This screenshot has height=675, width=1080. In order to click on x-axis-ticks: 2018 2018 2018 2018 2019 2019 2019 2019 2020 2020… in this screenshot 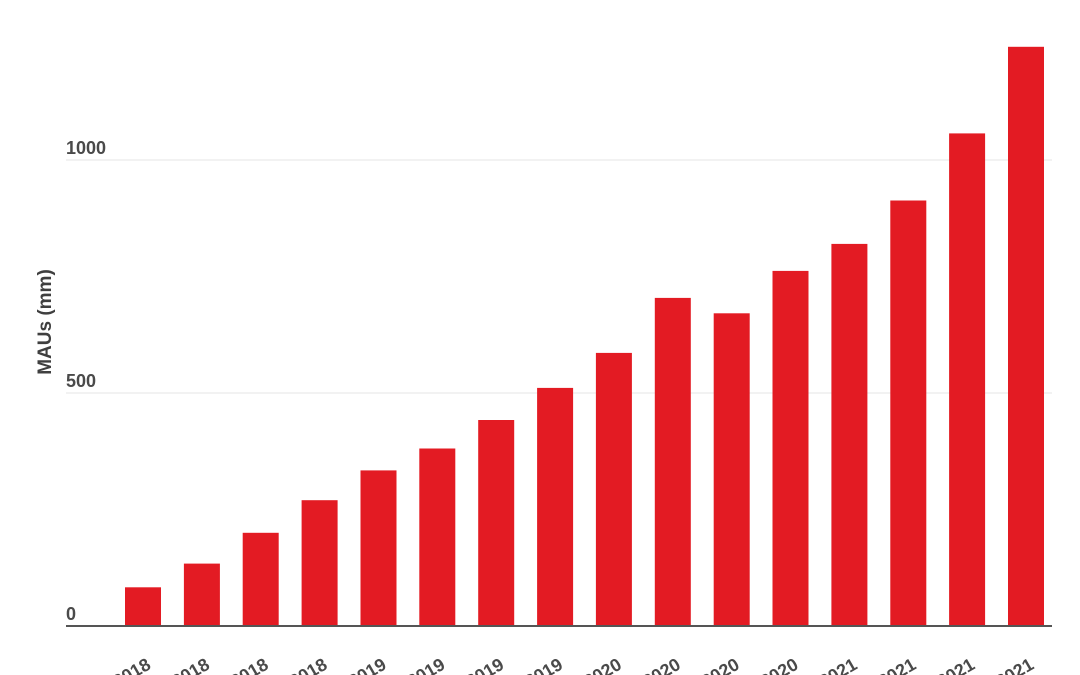, I will do `click(573, 664)`.